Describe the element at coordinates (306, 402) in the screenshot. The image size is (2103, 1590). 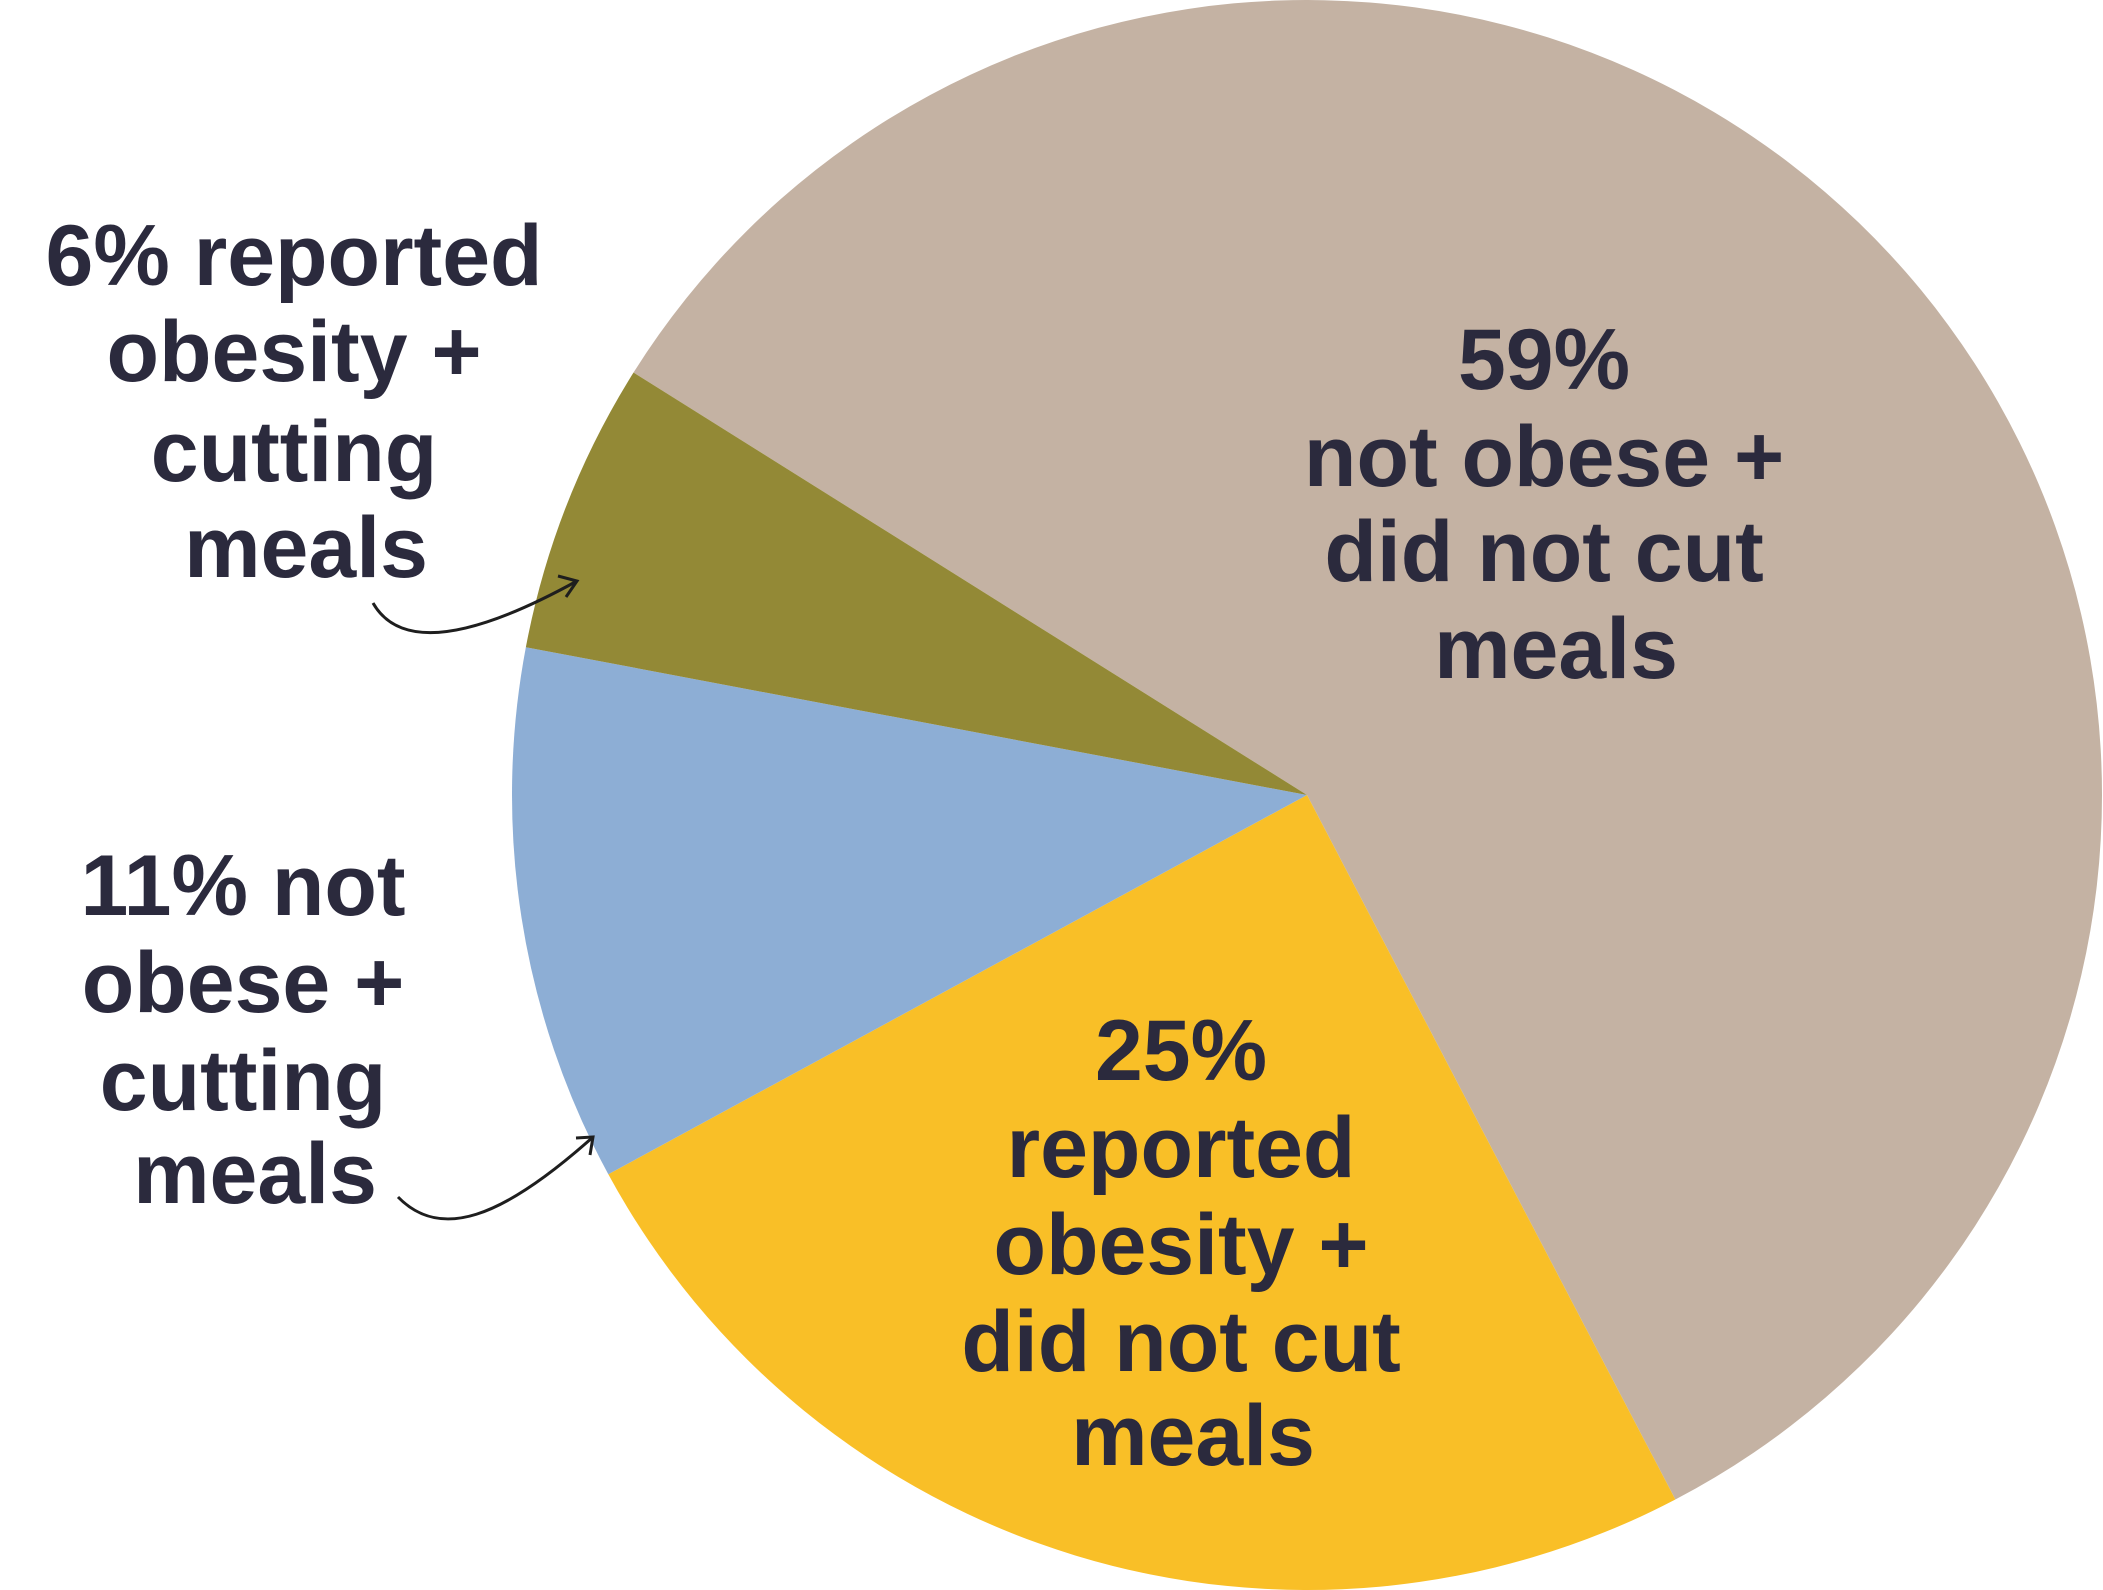
I see `label-obesity-cutting: 6% reported obesity + cutting meals` at that location.